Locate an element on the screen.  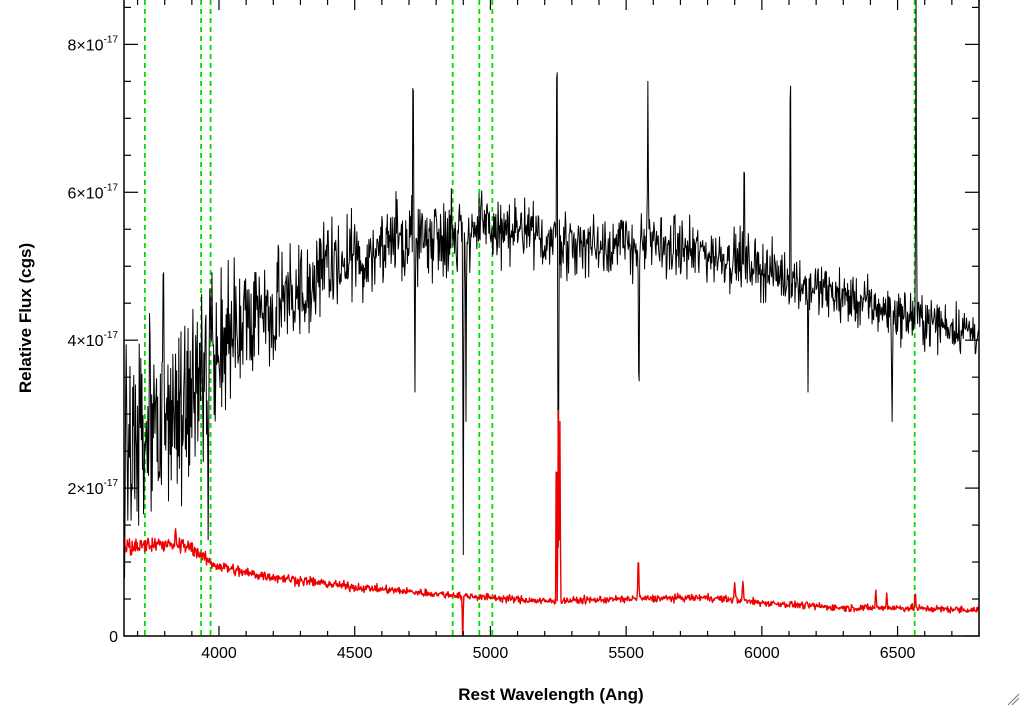
y-tick-label: 4×10⁻¹⁷ is located at coordinates (93, 340).